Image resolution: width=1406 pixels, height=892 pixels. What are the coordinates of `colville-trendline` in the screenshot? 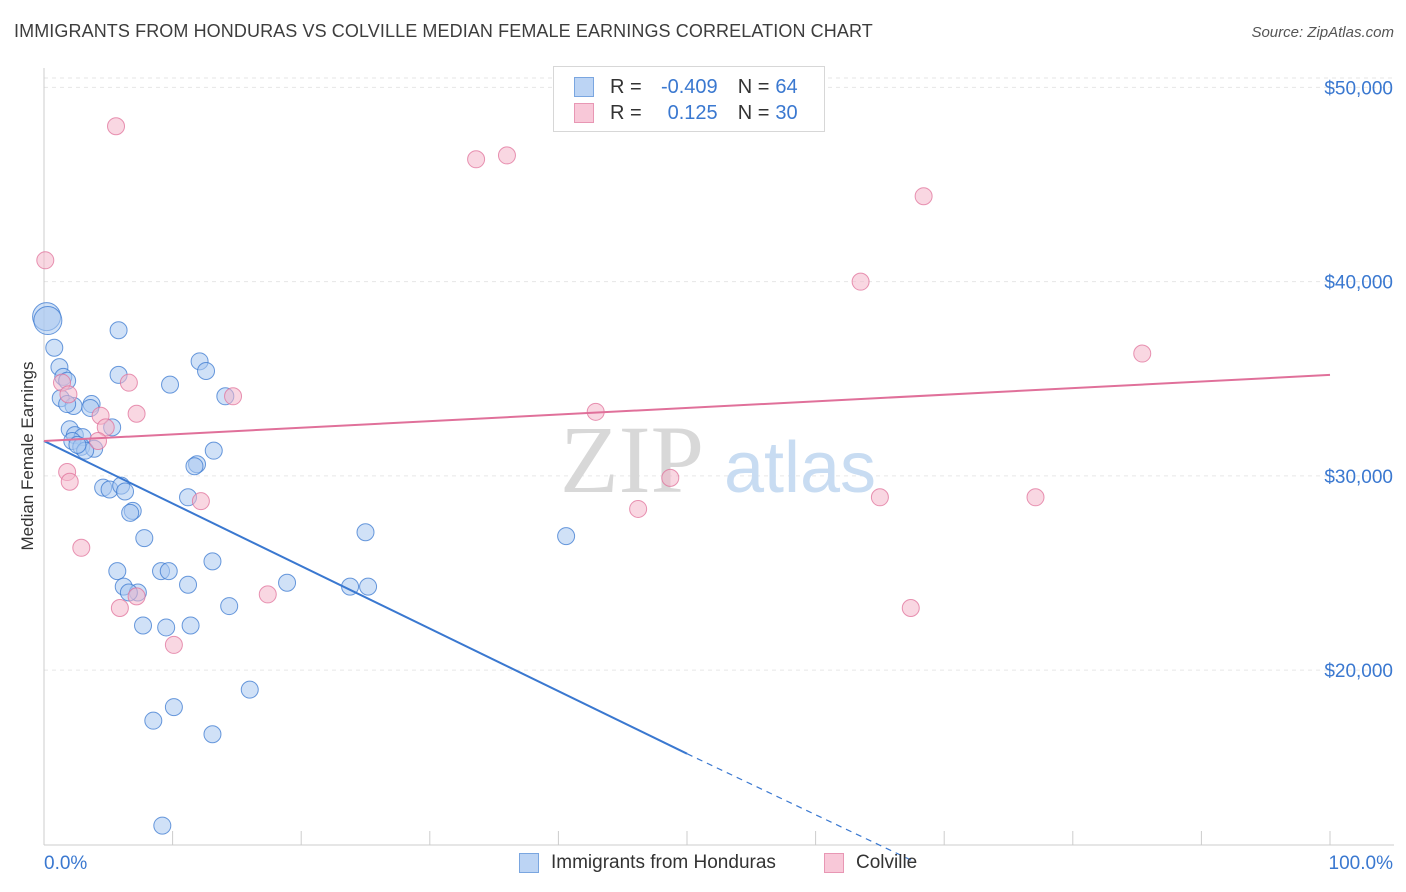 It's located at (687, 407).